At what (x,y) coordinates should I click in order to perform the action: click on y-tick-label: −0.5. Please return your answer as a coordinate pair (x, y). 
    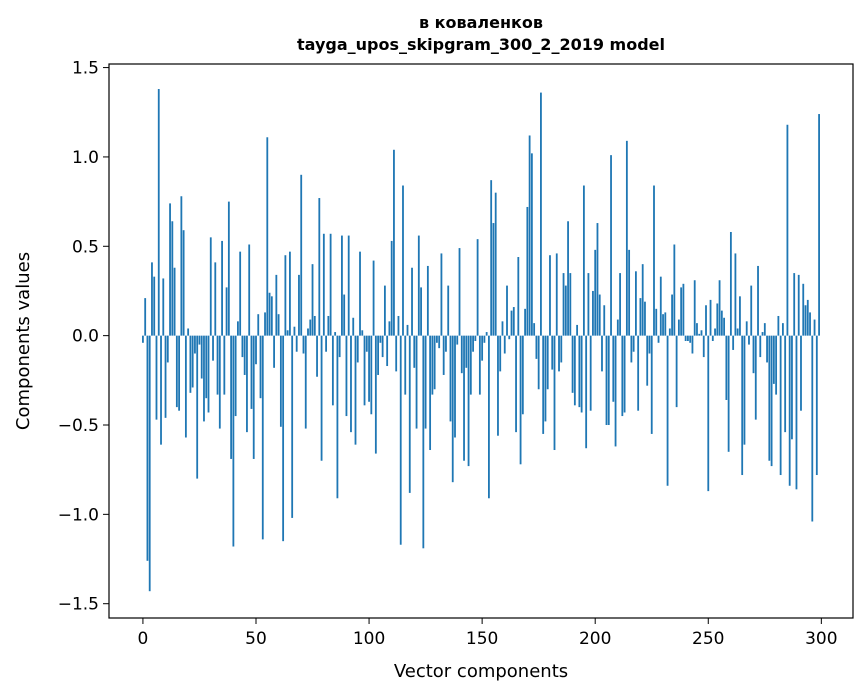
    Looking at the image, I should click on (78, 426).